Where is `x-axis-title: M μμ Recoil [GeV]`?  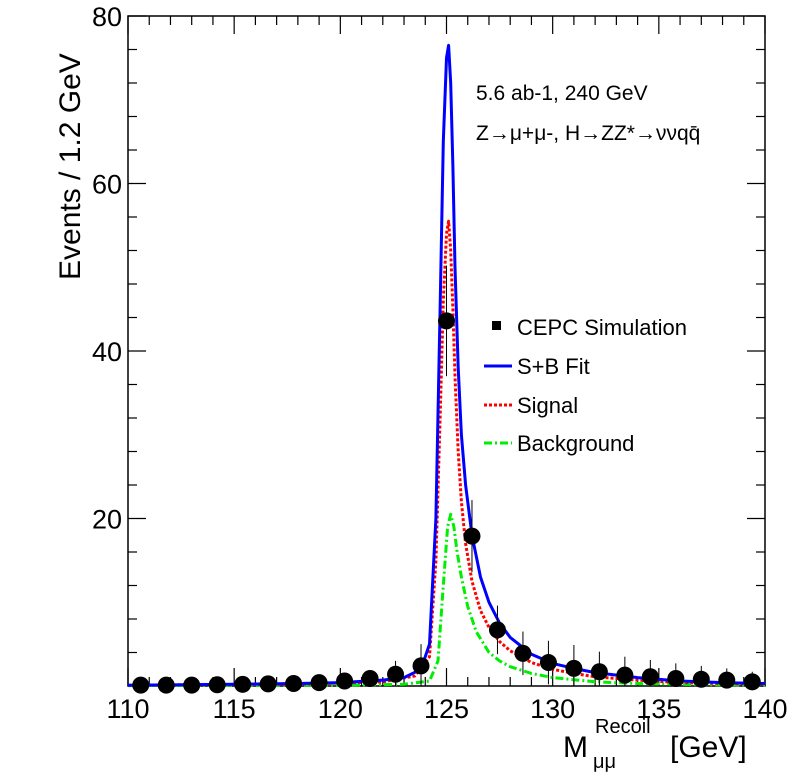 x-axis-title: M μμ Recoil [GeV] is located at coordinates (655, 744).